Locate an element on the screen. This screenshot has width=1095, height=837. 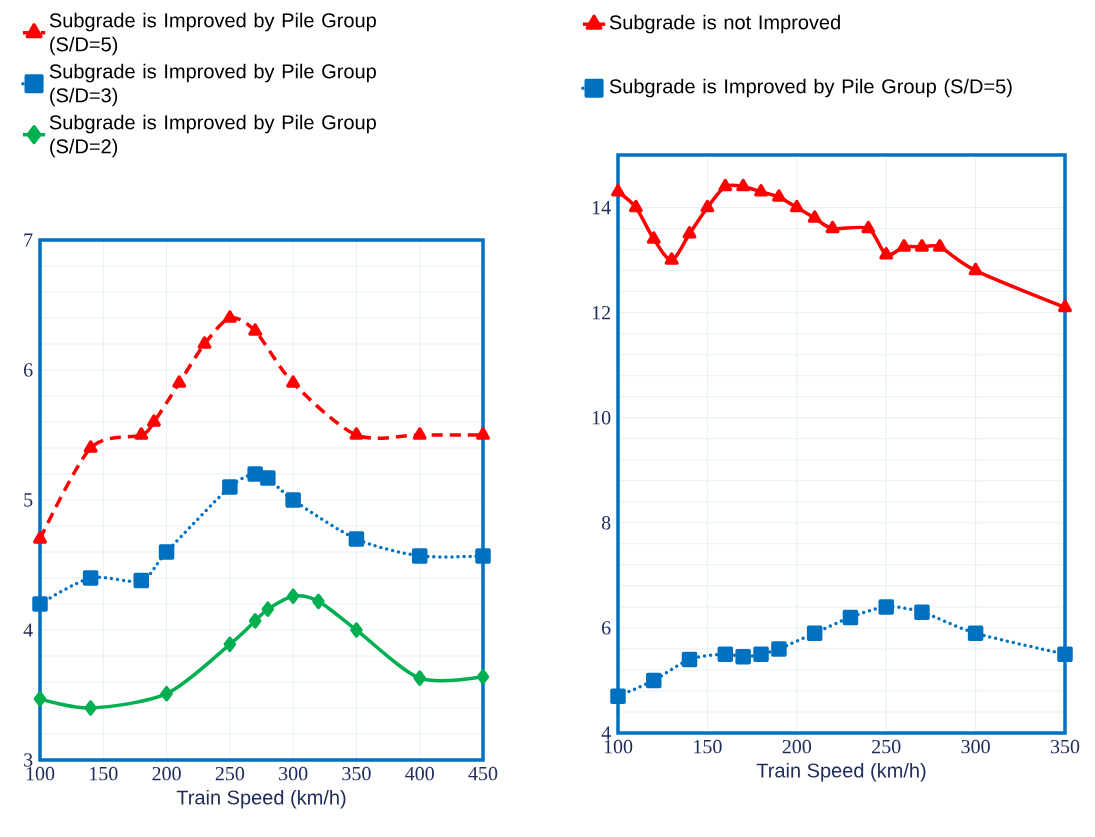
y-tick-label: 10 is located at coordinates (601, 417).